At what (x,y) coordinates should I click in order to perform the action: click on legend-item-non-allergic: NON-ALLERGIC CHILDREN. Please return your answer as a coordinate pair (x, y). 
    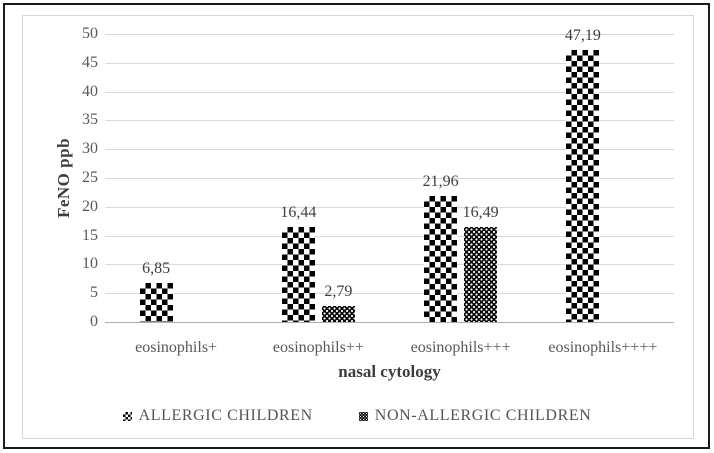
    Looking at the image, I should click on (475, 416).